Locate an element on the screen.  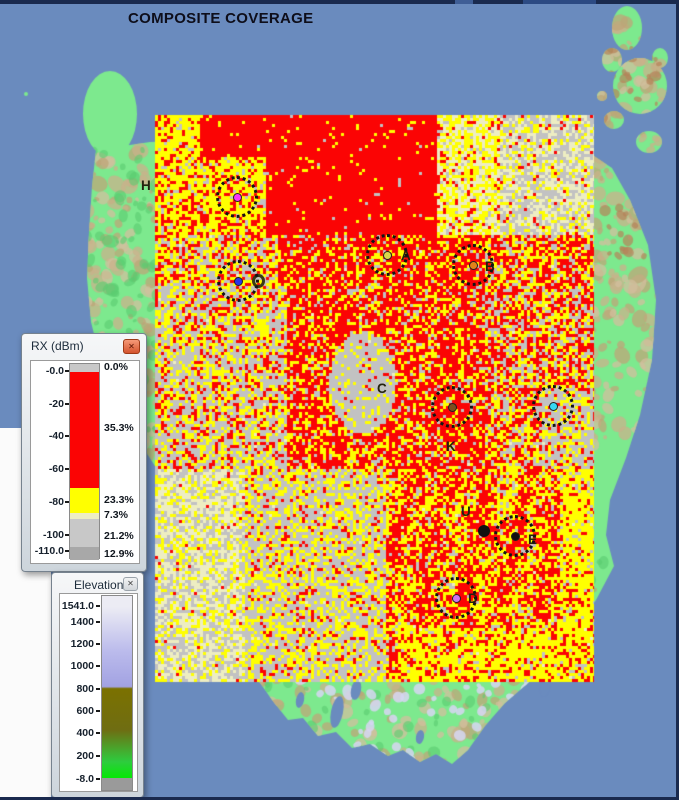
transmitter-site-dot is located at coordinates (484, 531).